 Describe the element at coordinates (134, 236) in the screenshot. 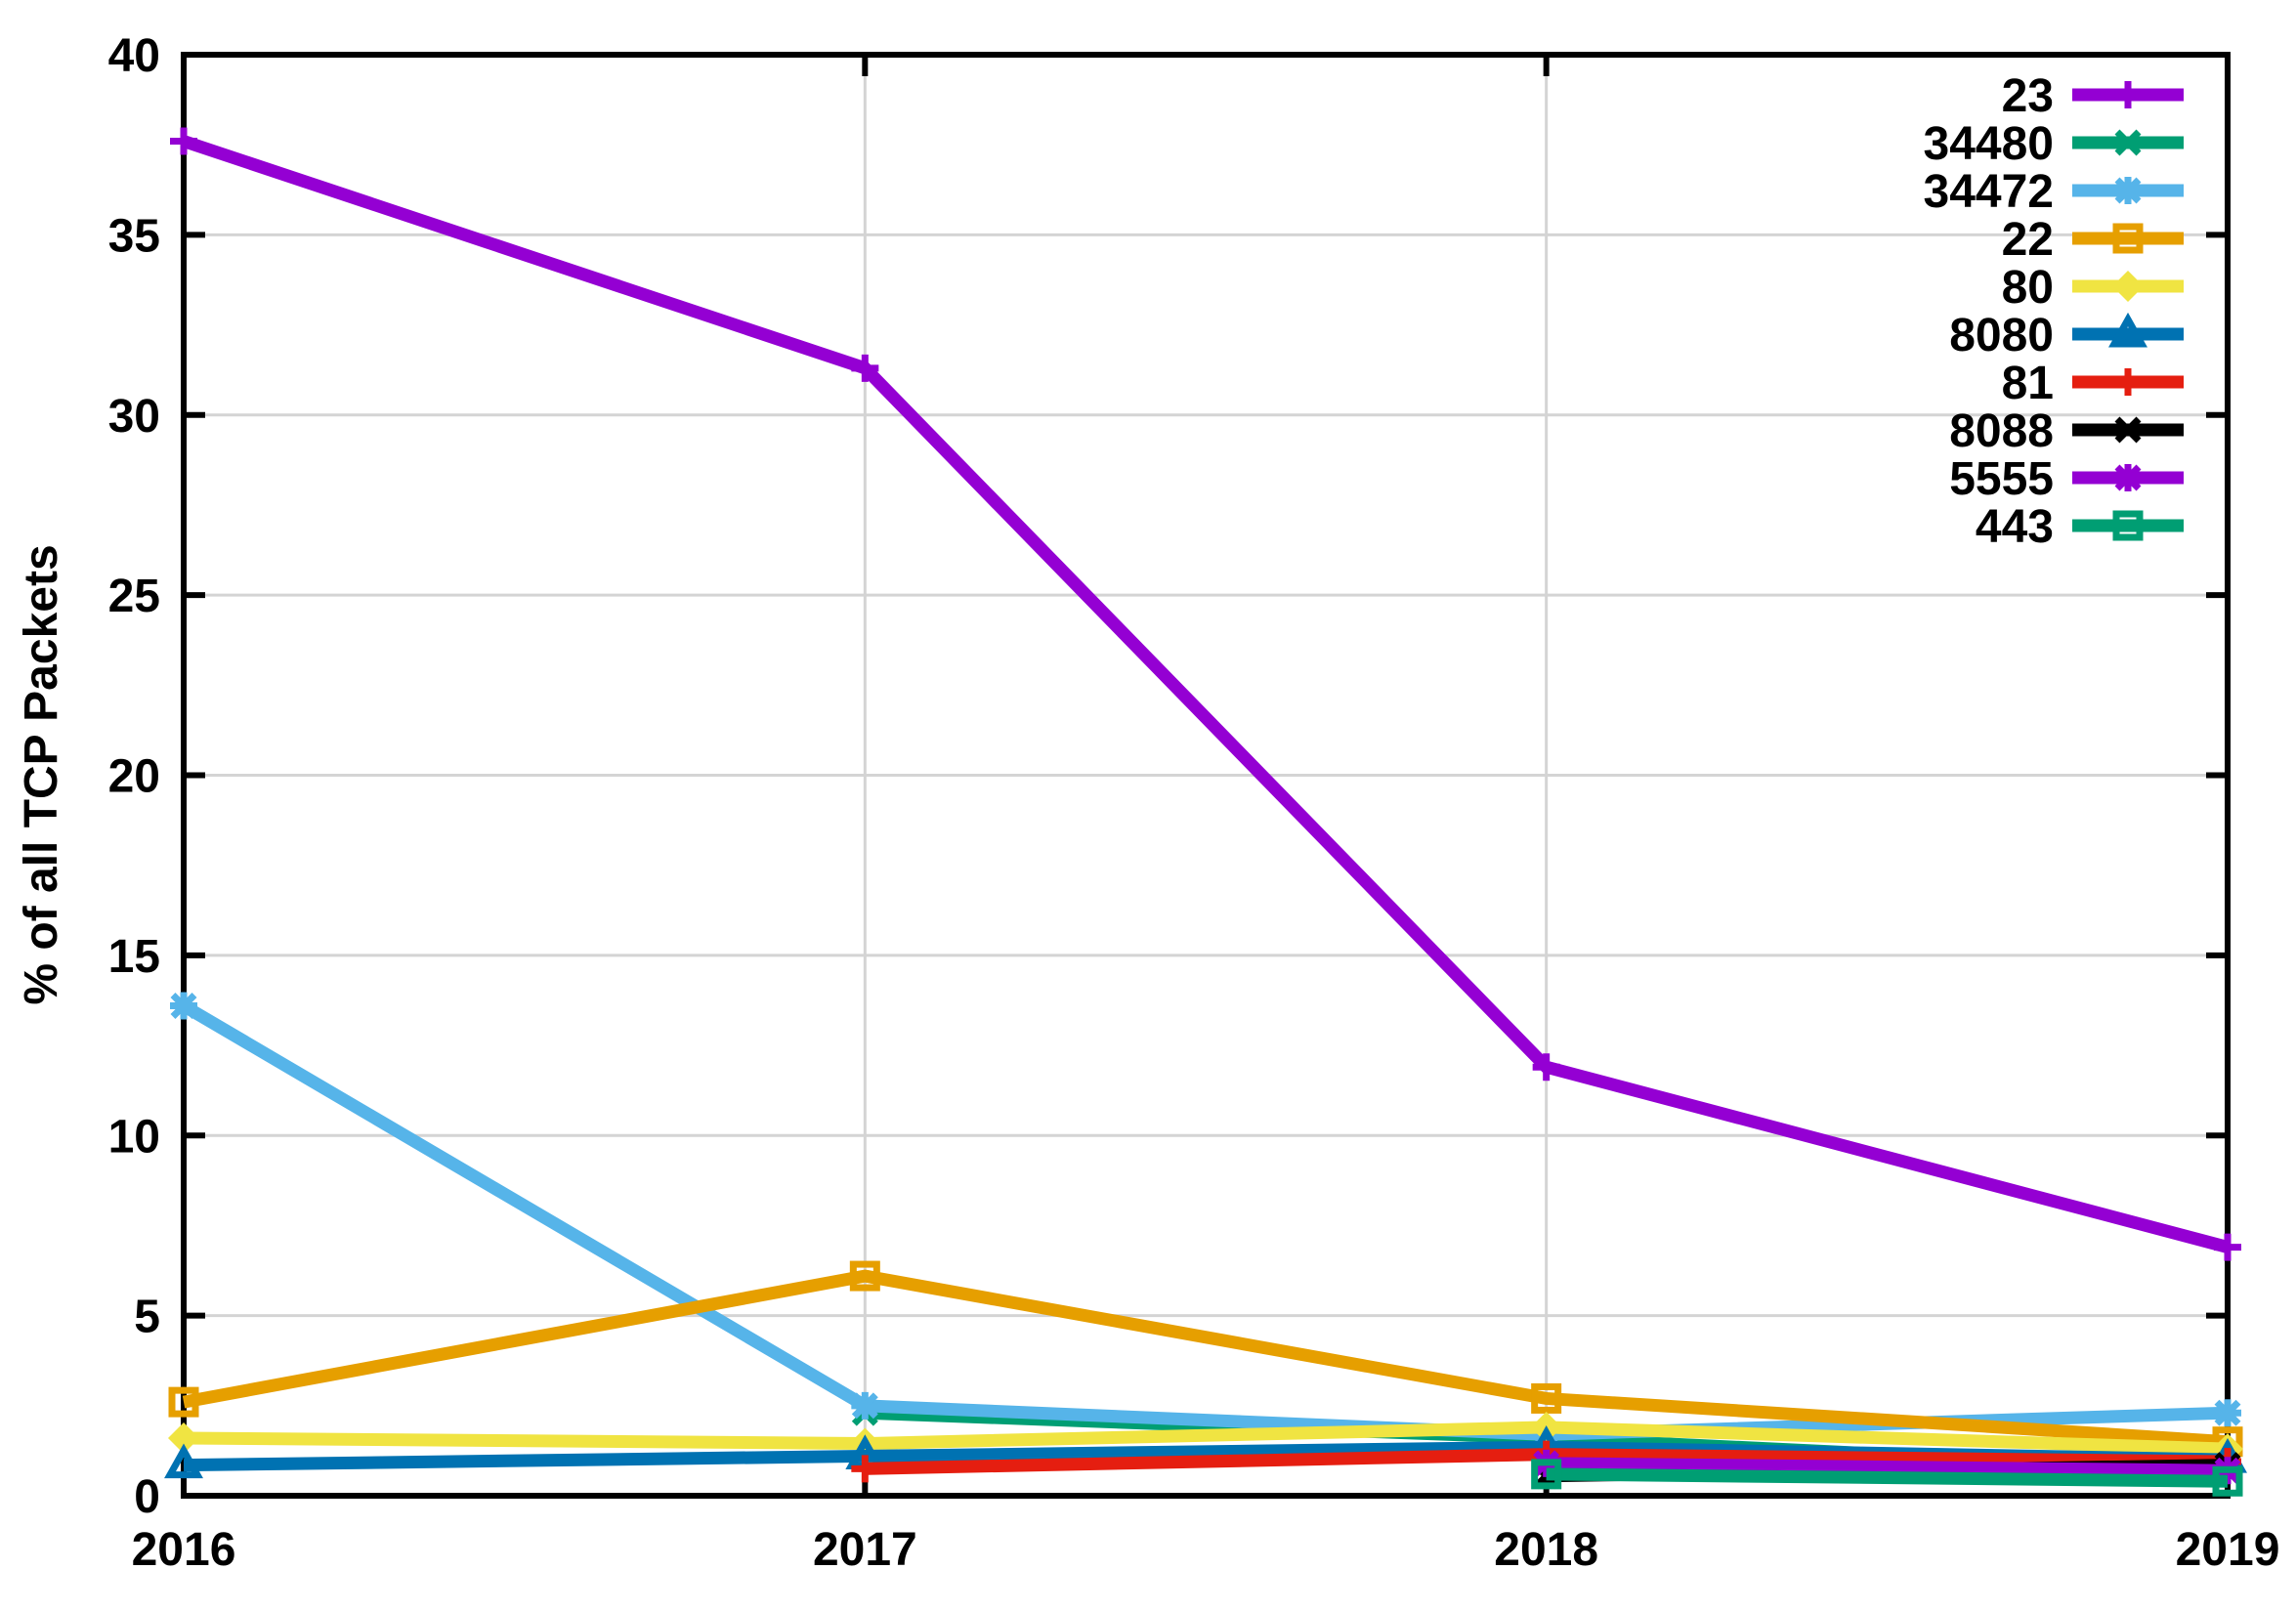

I see `y-tick-label: 35` at that location.